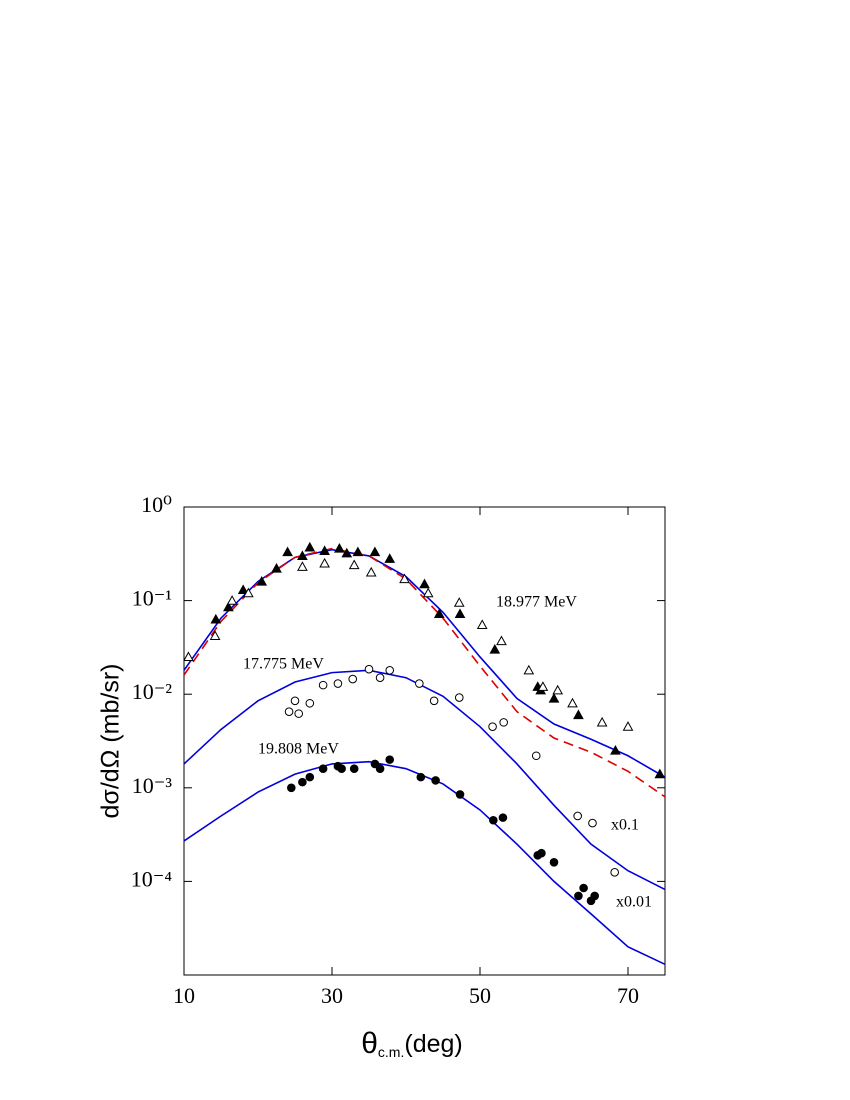 The width and height of the screenshot is (850, 1100). What do you see at coordinates (152, 598) in the screenshot?
I see `y-tick-label: 10⁻¹` at bounding box center [152, 598].